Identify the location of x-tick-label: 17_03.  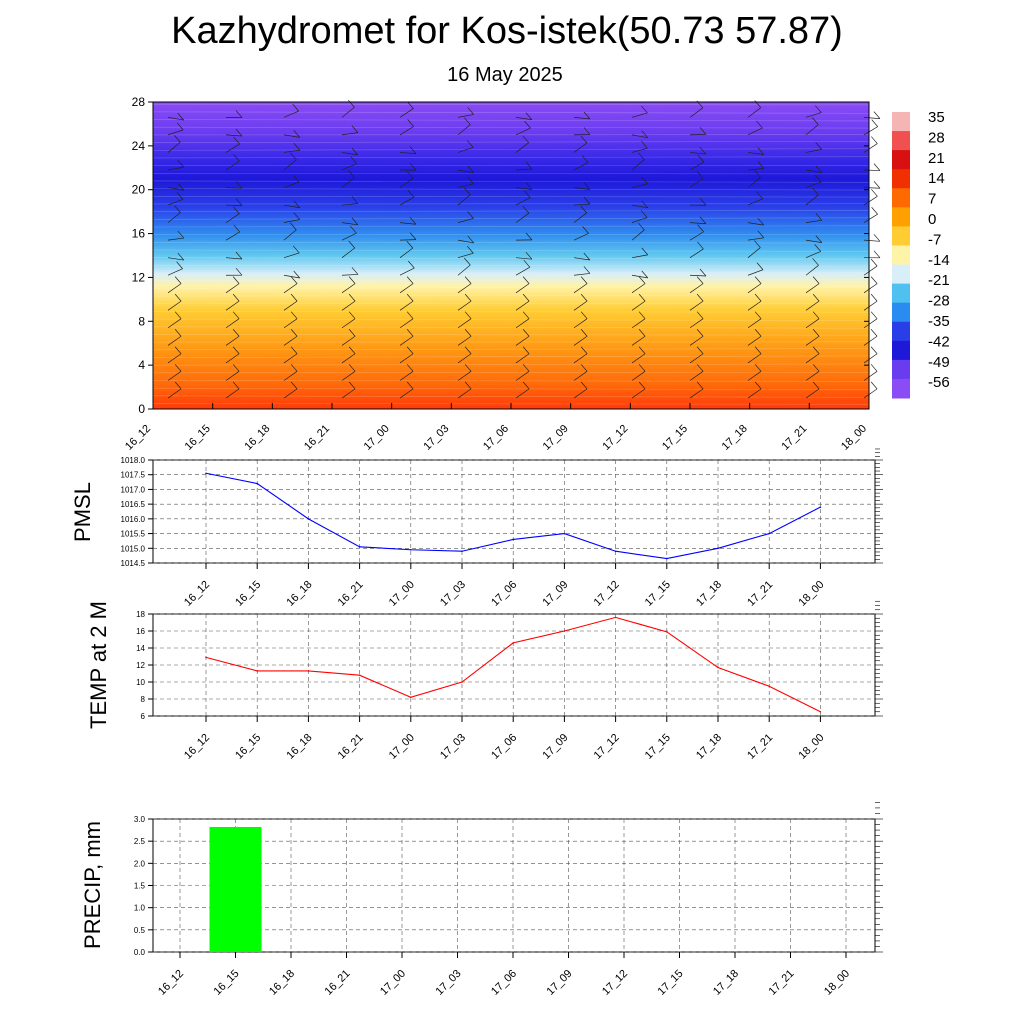
(449, 983).